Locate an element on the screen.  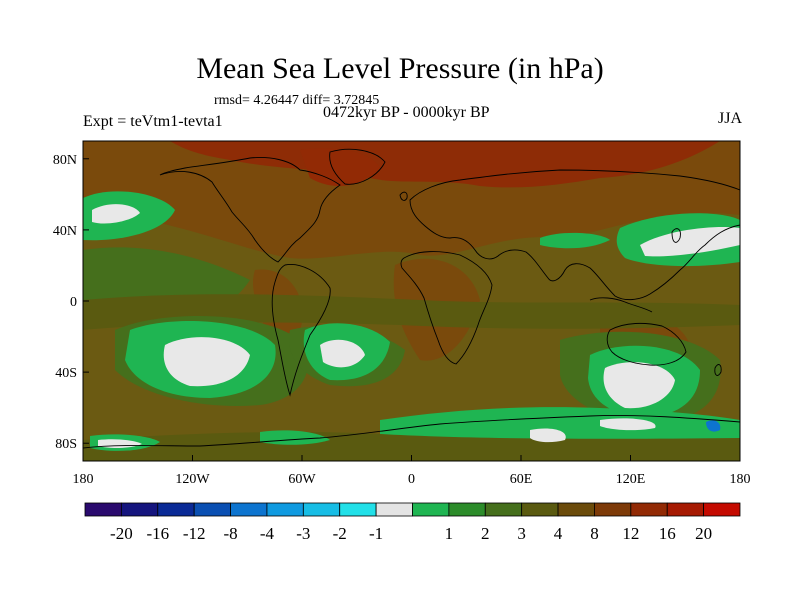
colorbar-label: 8 is located at coordinates (594, 533).